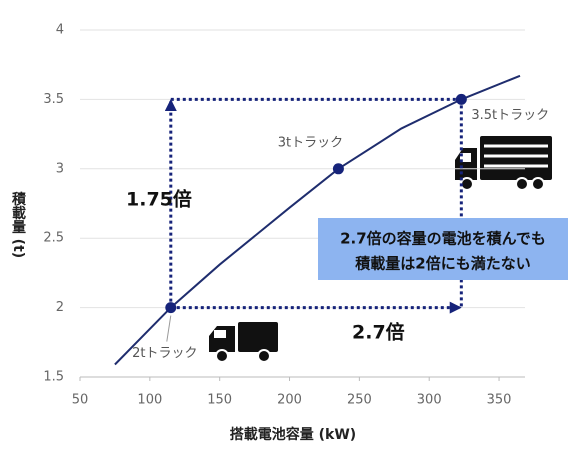 This screenshot has height=453, width=570. What do you see at coordinates (443, 239) in the screenshot?
I see `callout-text: 2.7倍の容量の電池を積んでも` at bounding box center [443, 239].